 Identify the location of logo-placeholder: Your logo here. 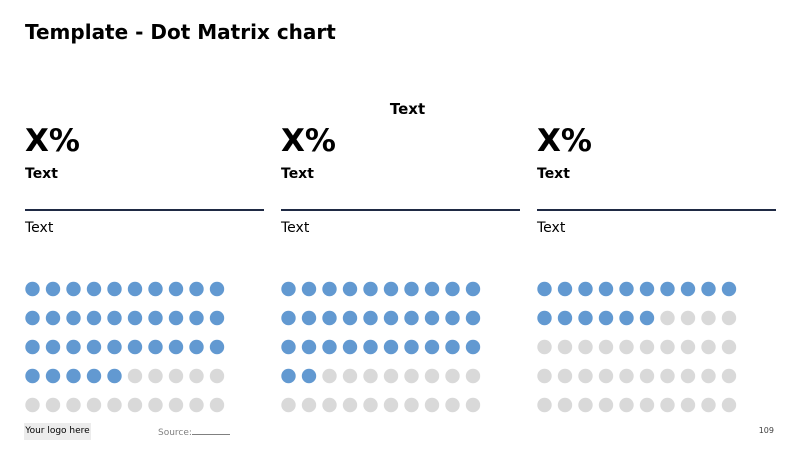
(57, 431).